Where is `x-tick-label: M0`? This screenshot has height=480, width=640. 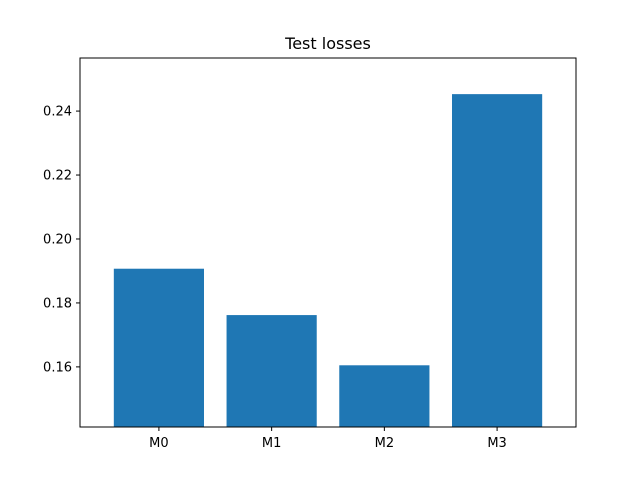
x-tick-label: M0 is located at coordinates (159, 443).